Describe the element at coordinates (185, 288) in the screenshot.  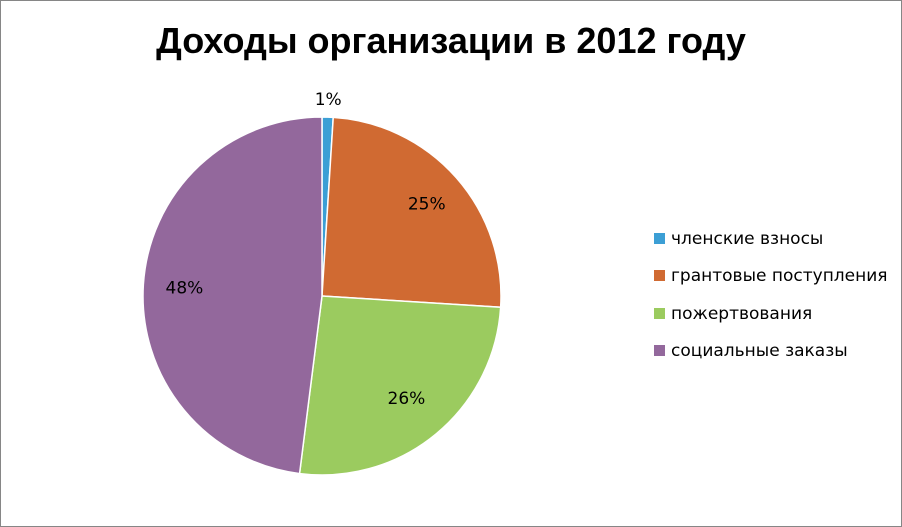
I see `data-label-social-orders: 48%` at that location.